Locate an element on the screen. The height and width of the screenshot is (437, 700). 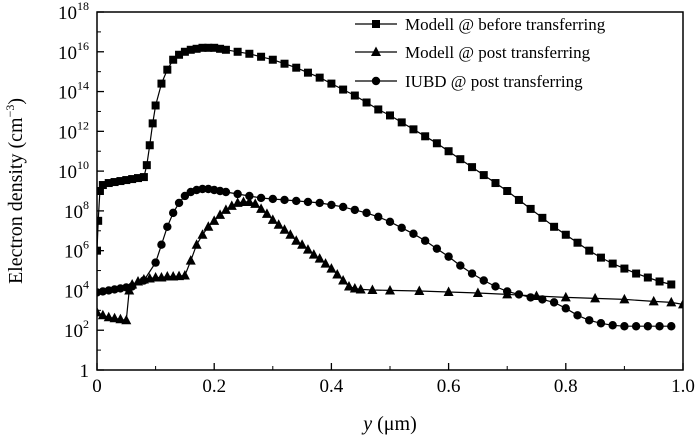
x-tick-label: 0.8 is located at coordinates (566, 386).